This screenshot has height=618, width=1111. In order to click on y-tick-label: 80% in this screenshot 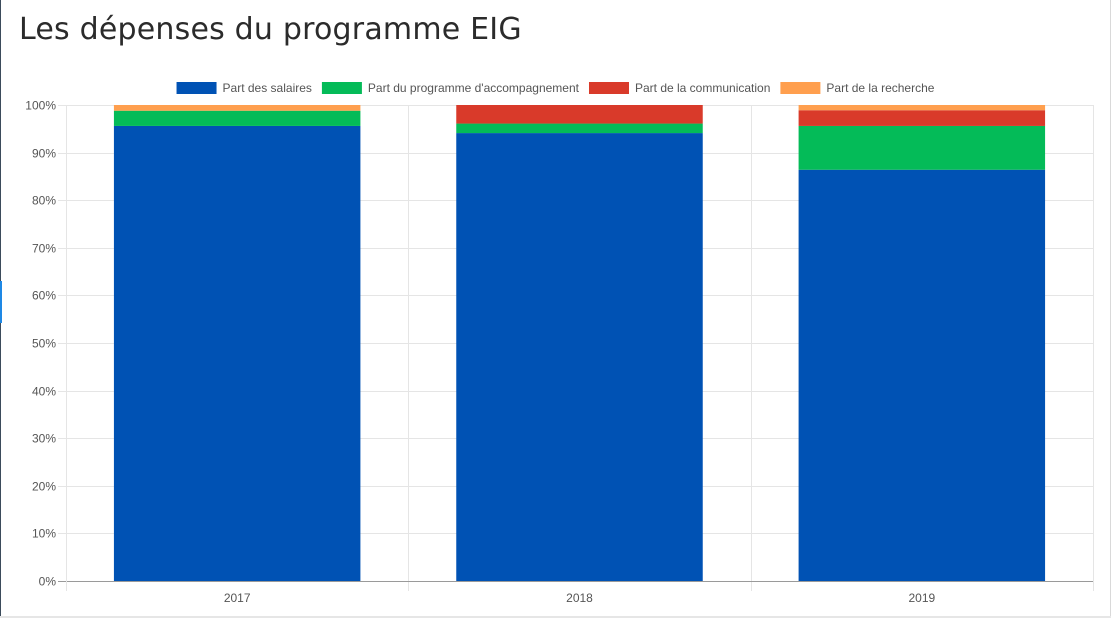, I will do `click(44, 201)`.